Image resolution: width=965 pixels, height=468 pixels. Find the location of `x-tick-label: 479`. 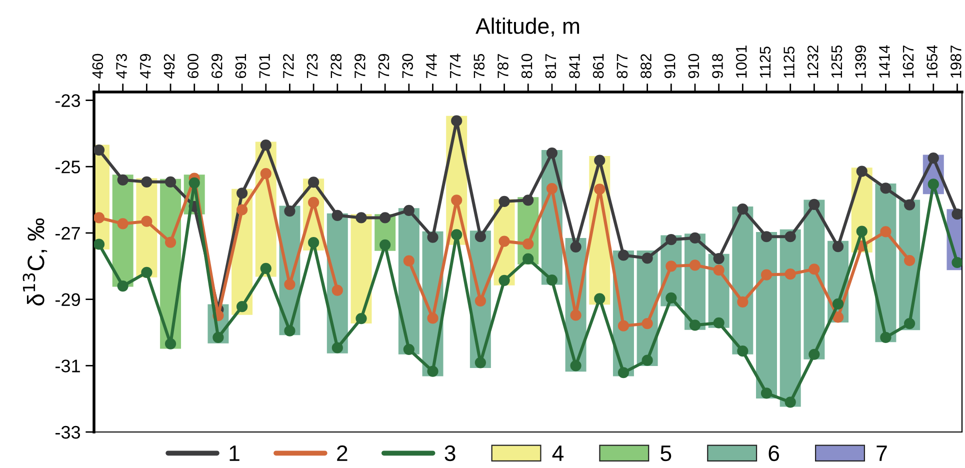

x-tick-label: 479 is located at coordinates (145, 66).